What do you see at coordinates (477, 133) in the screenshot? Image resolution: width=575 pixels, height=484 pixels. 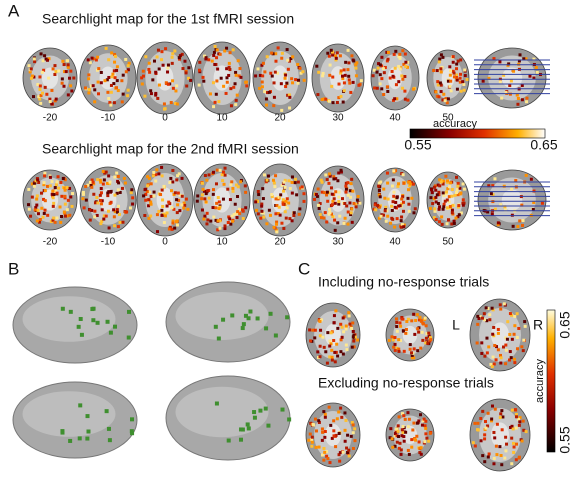 I see `colorbar` at bounding box center [477, 133].